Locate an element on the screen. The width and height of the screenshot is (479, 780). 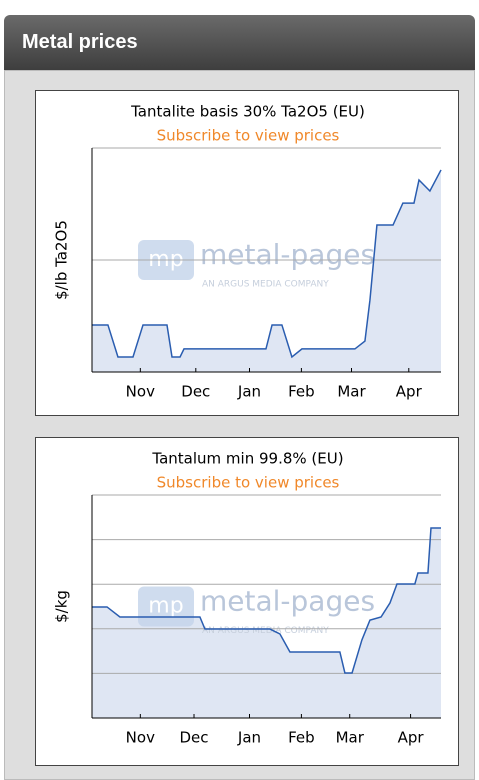
chart-title: Tantalite basis 30% Ta2O5 (EU) is located at coordinates (247, 112).